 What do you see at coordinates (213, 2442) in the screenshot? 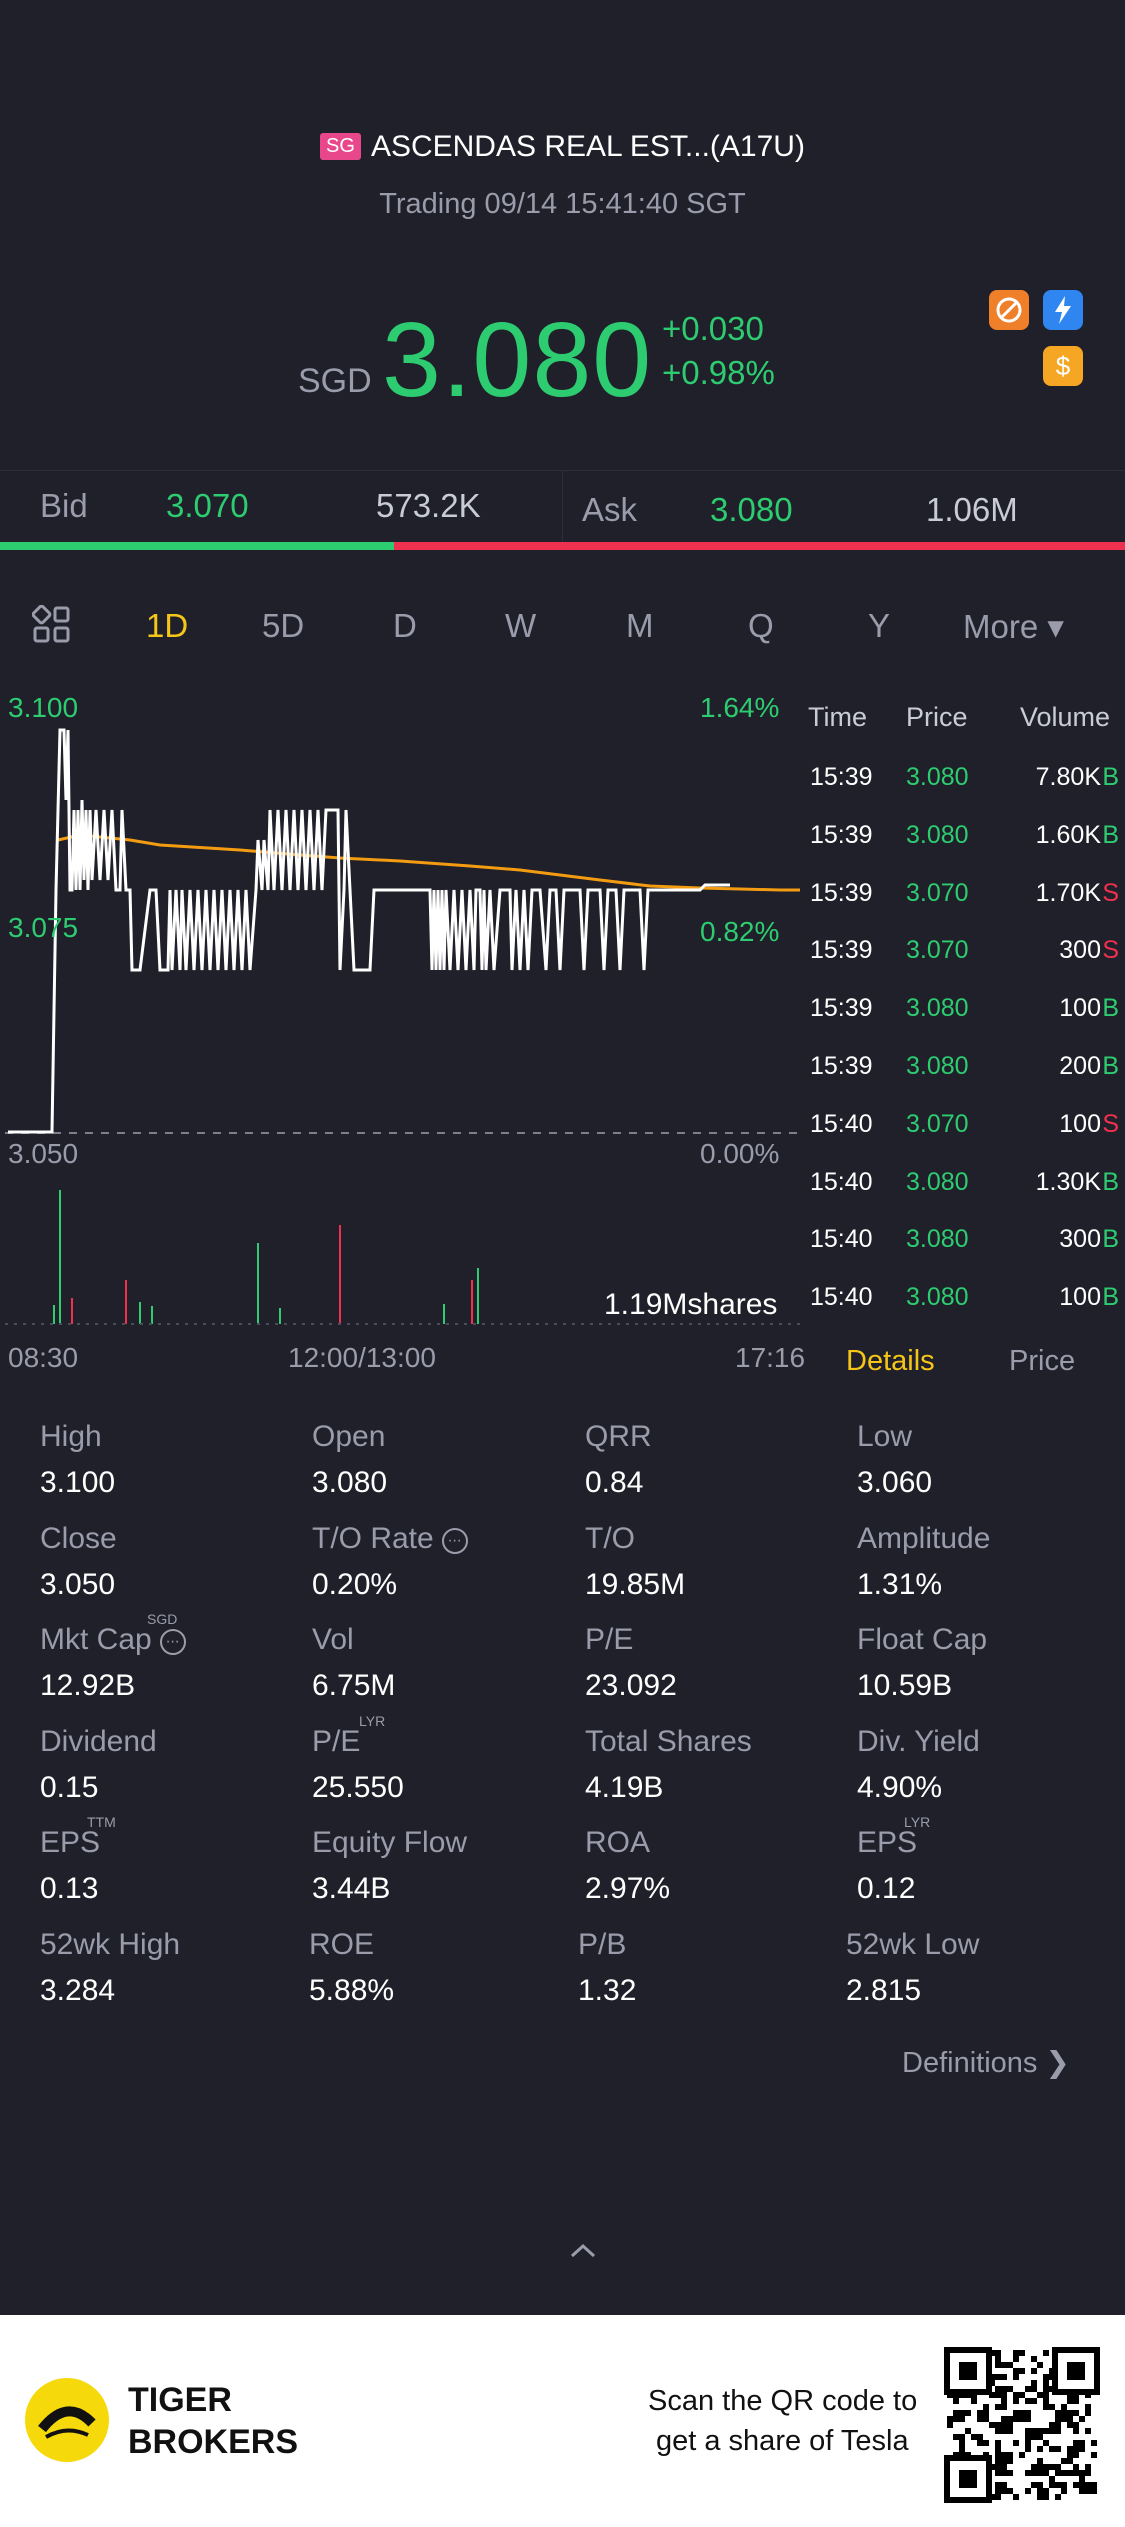
I see `brand-line-2: BROKERS` at bounding box center [213, 2442].